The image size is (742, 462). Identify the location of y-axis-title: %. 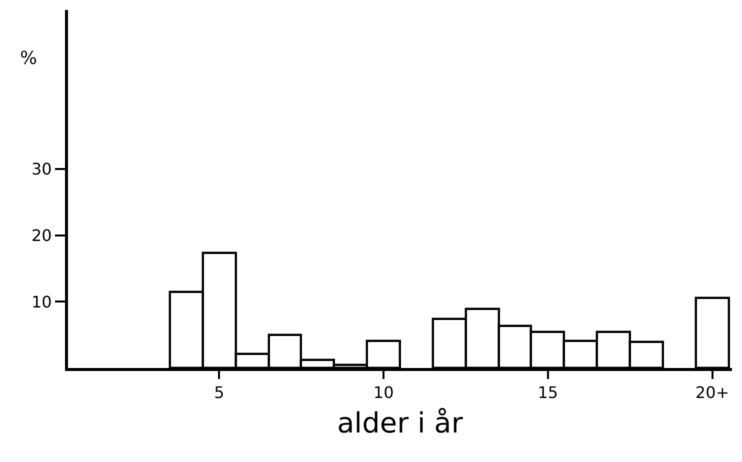
(29, 58).